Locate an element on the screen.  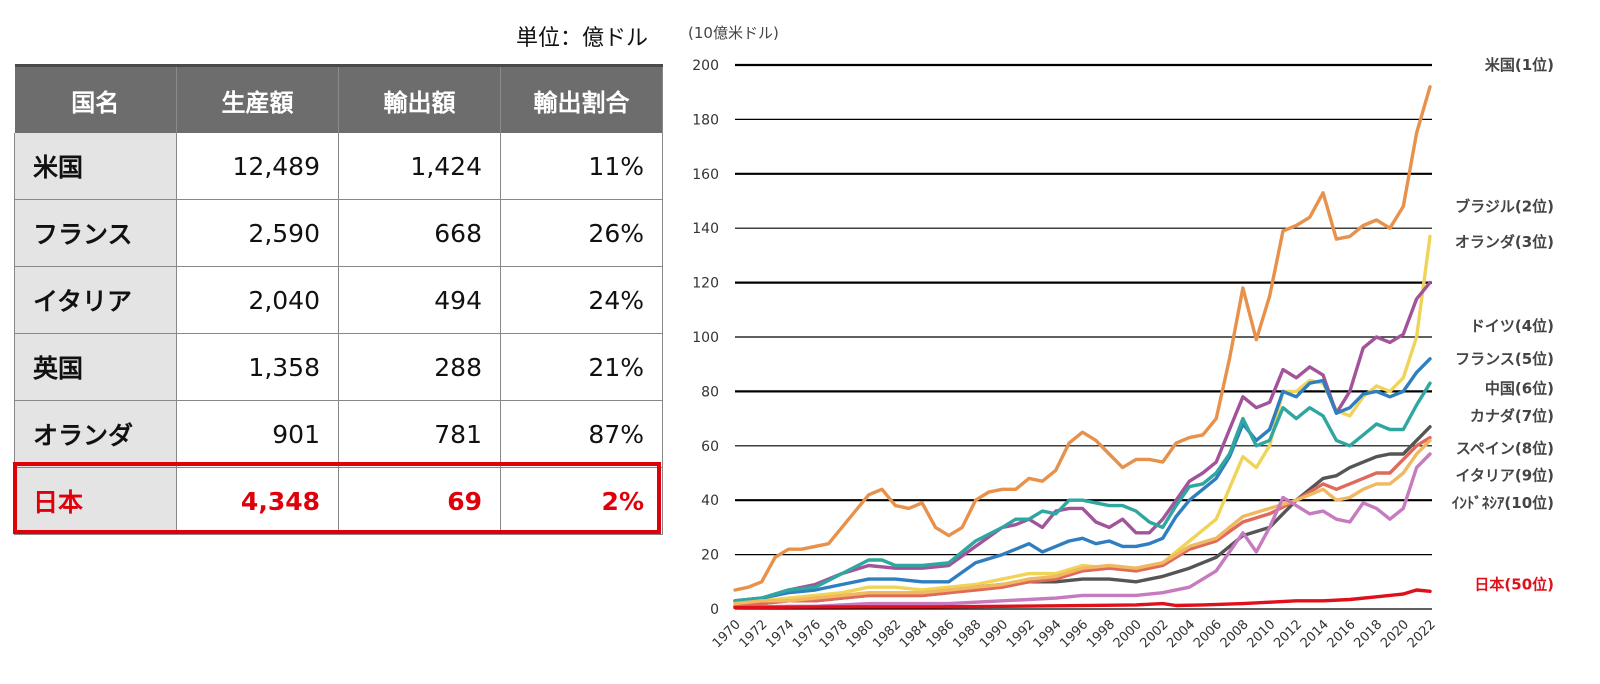
share-cell: 87% is located at coordinates (581, 434).